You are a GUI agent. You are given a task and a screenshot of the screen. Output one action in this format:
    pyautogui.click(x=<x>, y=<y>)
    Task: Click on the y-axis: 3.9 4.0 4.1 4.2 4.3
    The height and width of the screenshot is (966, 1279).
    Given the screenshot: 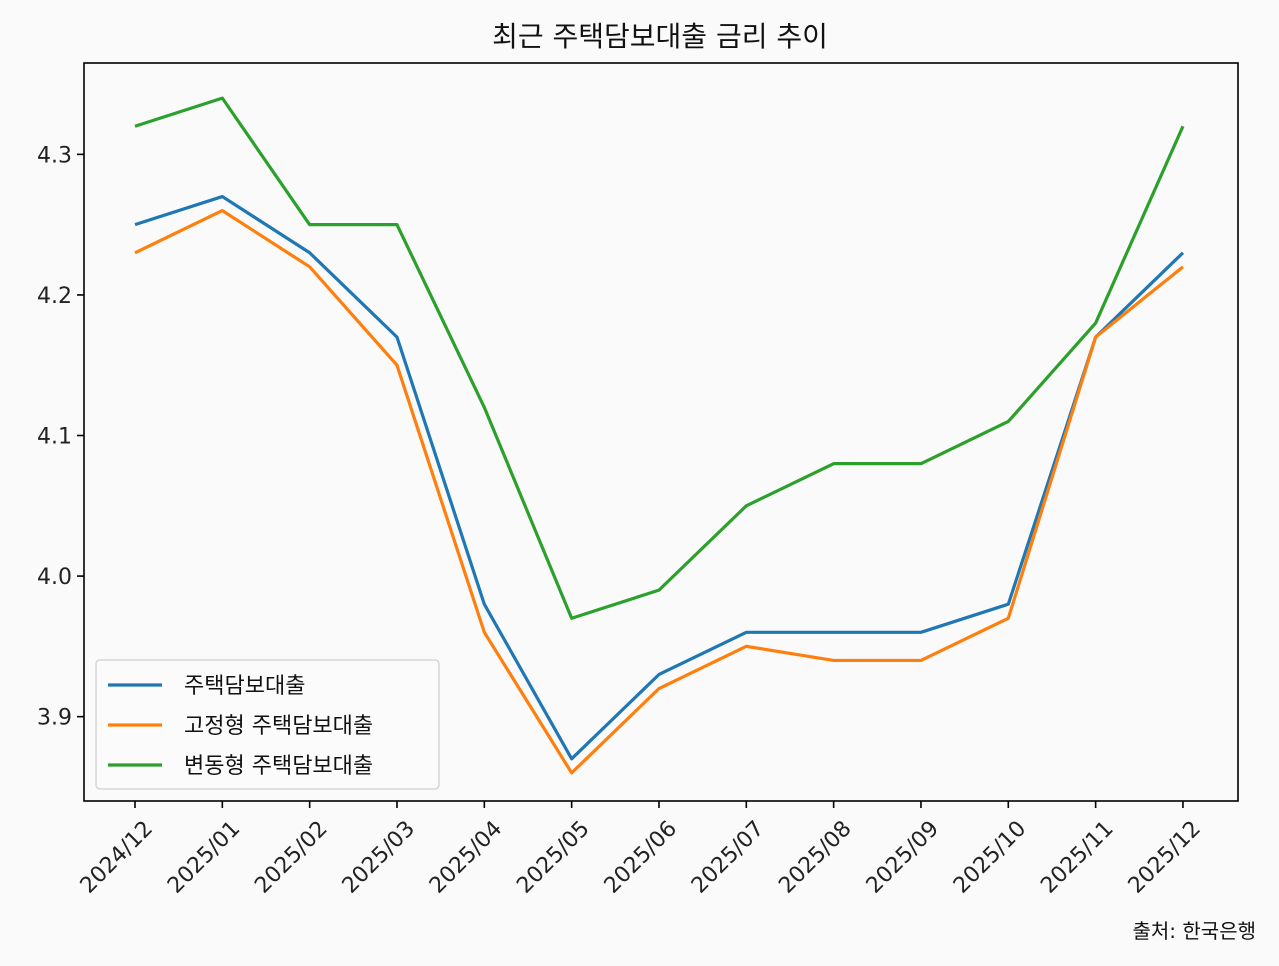 What is the action you would take?
    pyautogui.click(x=60, y=437)
    